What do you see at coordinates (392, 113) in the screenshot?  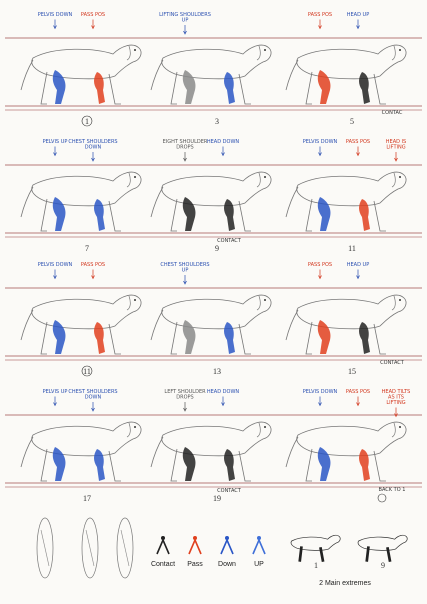 I see `frame-note: CONTAC` at bounding box center [392, 113].